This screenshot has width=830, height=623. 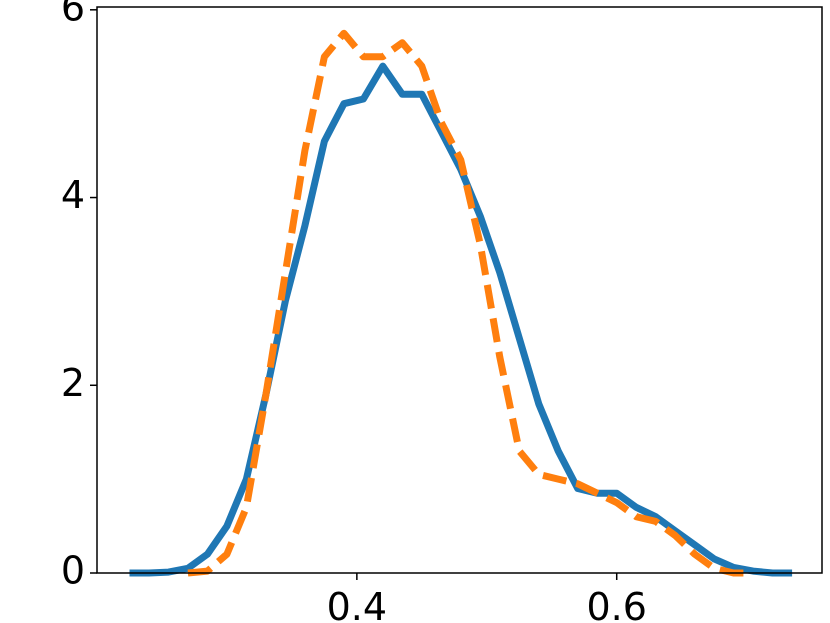 I want to click on x-tick-label: 0.6, so click(x=616, y=604).